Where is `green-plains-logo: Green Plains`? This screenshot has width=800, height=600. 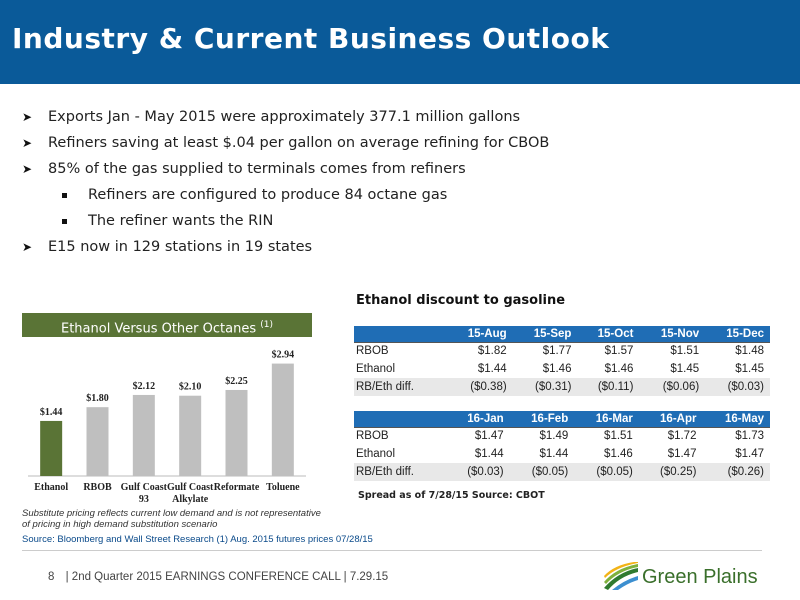
green-plains-logo: Green Plains is located at coordinates (684, 578).